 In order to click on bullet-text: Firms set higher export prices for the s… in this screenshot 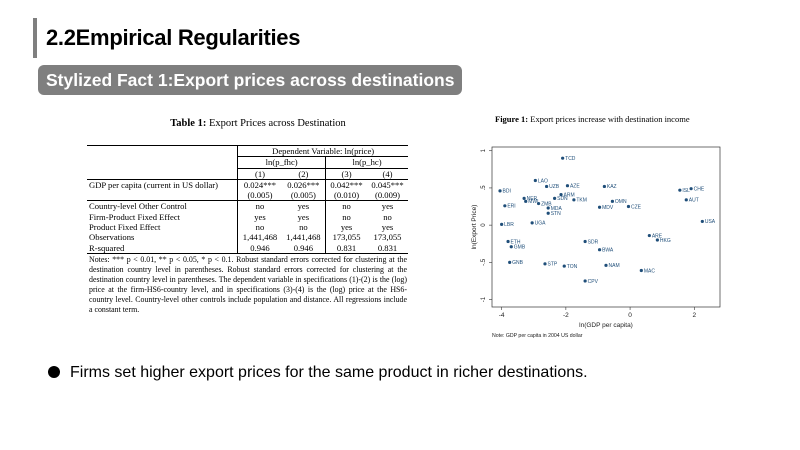, I will do `click(329, 372)`.